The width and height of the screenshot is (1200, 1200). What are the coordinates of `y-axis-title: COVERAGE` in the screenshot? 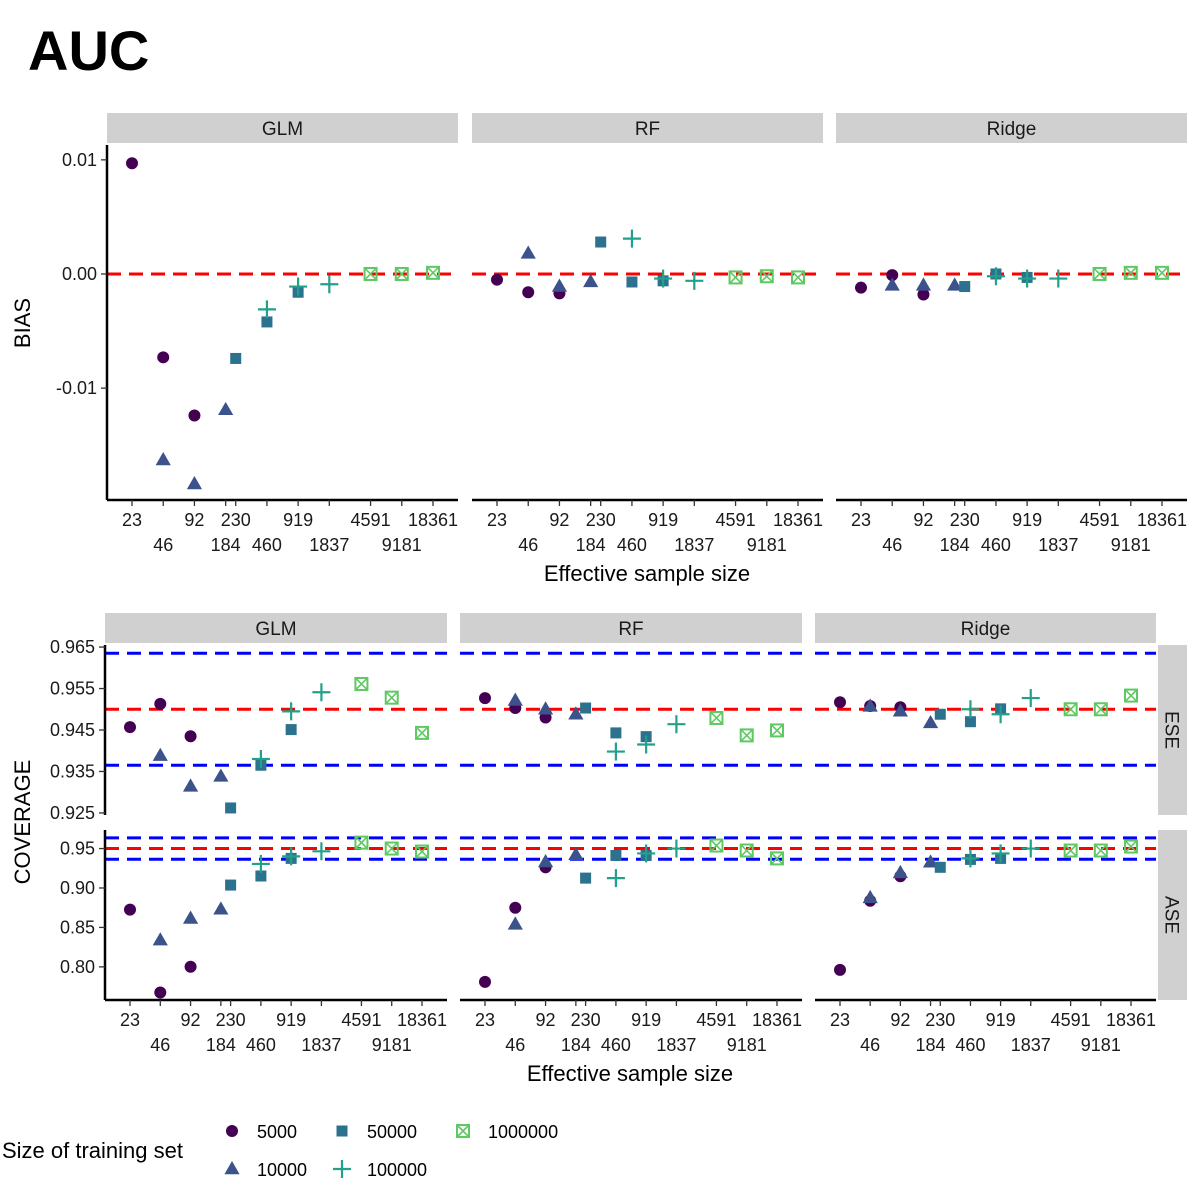 It's located at (22, 822).